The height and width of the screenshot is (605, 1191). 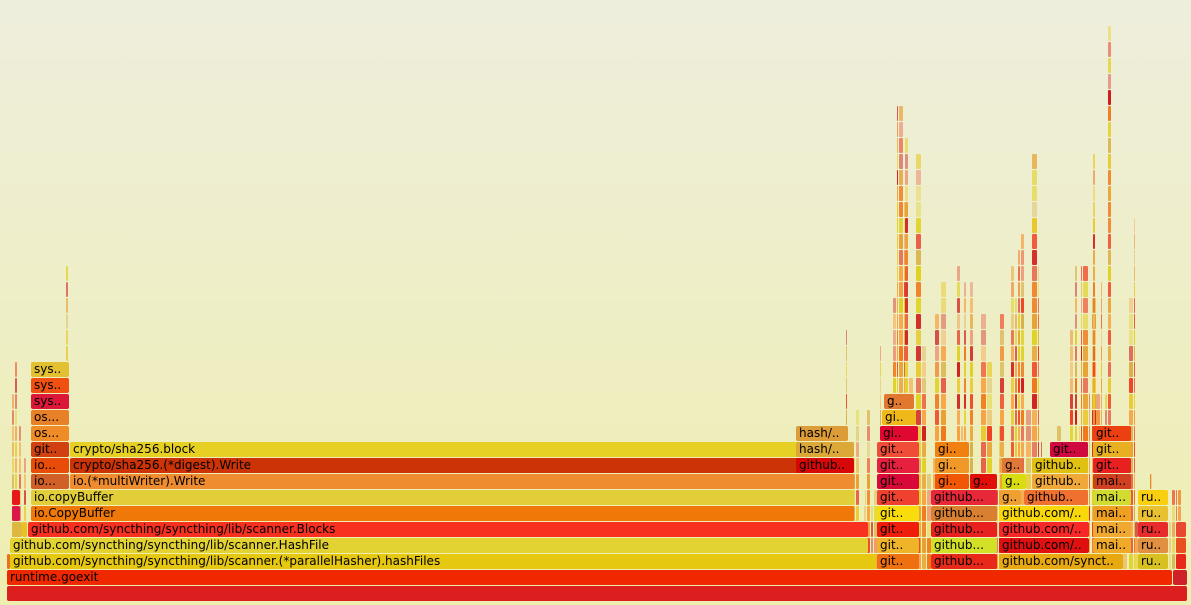 I want to click on stack-frame: git.., so click(x=898, y=513).